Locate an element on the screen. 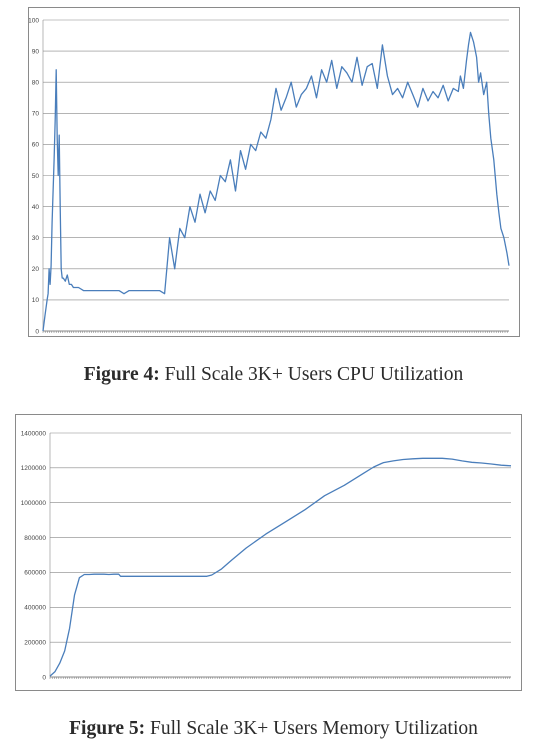 The width and height of the screenshot is (547, 752). y-tick-label: 80 is located at coordinates (36, 83).